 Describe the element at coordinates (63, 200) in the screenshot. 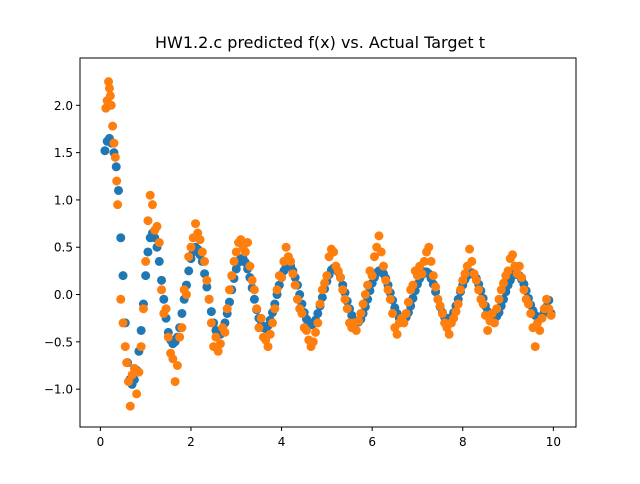

I see `y-tick-label: 1.0` at that location.